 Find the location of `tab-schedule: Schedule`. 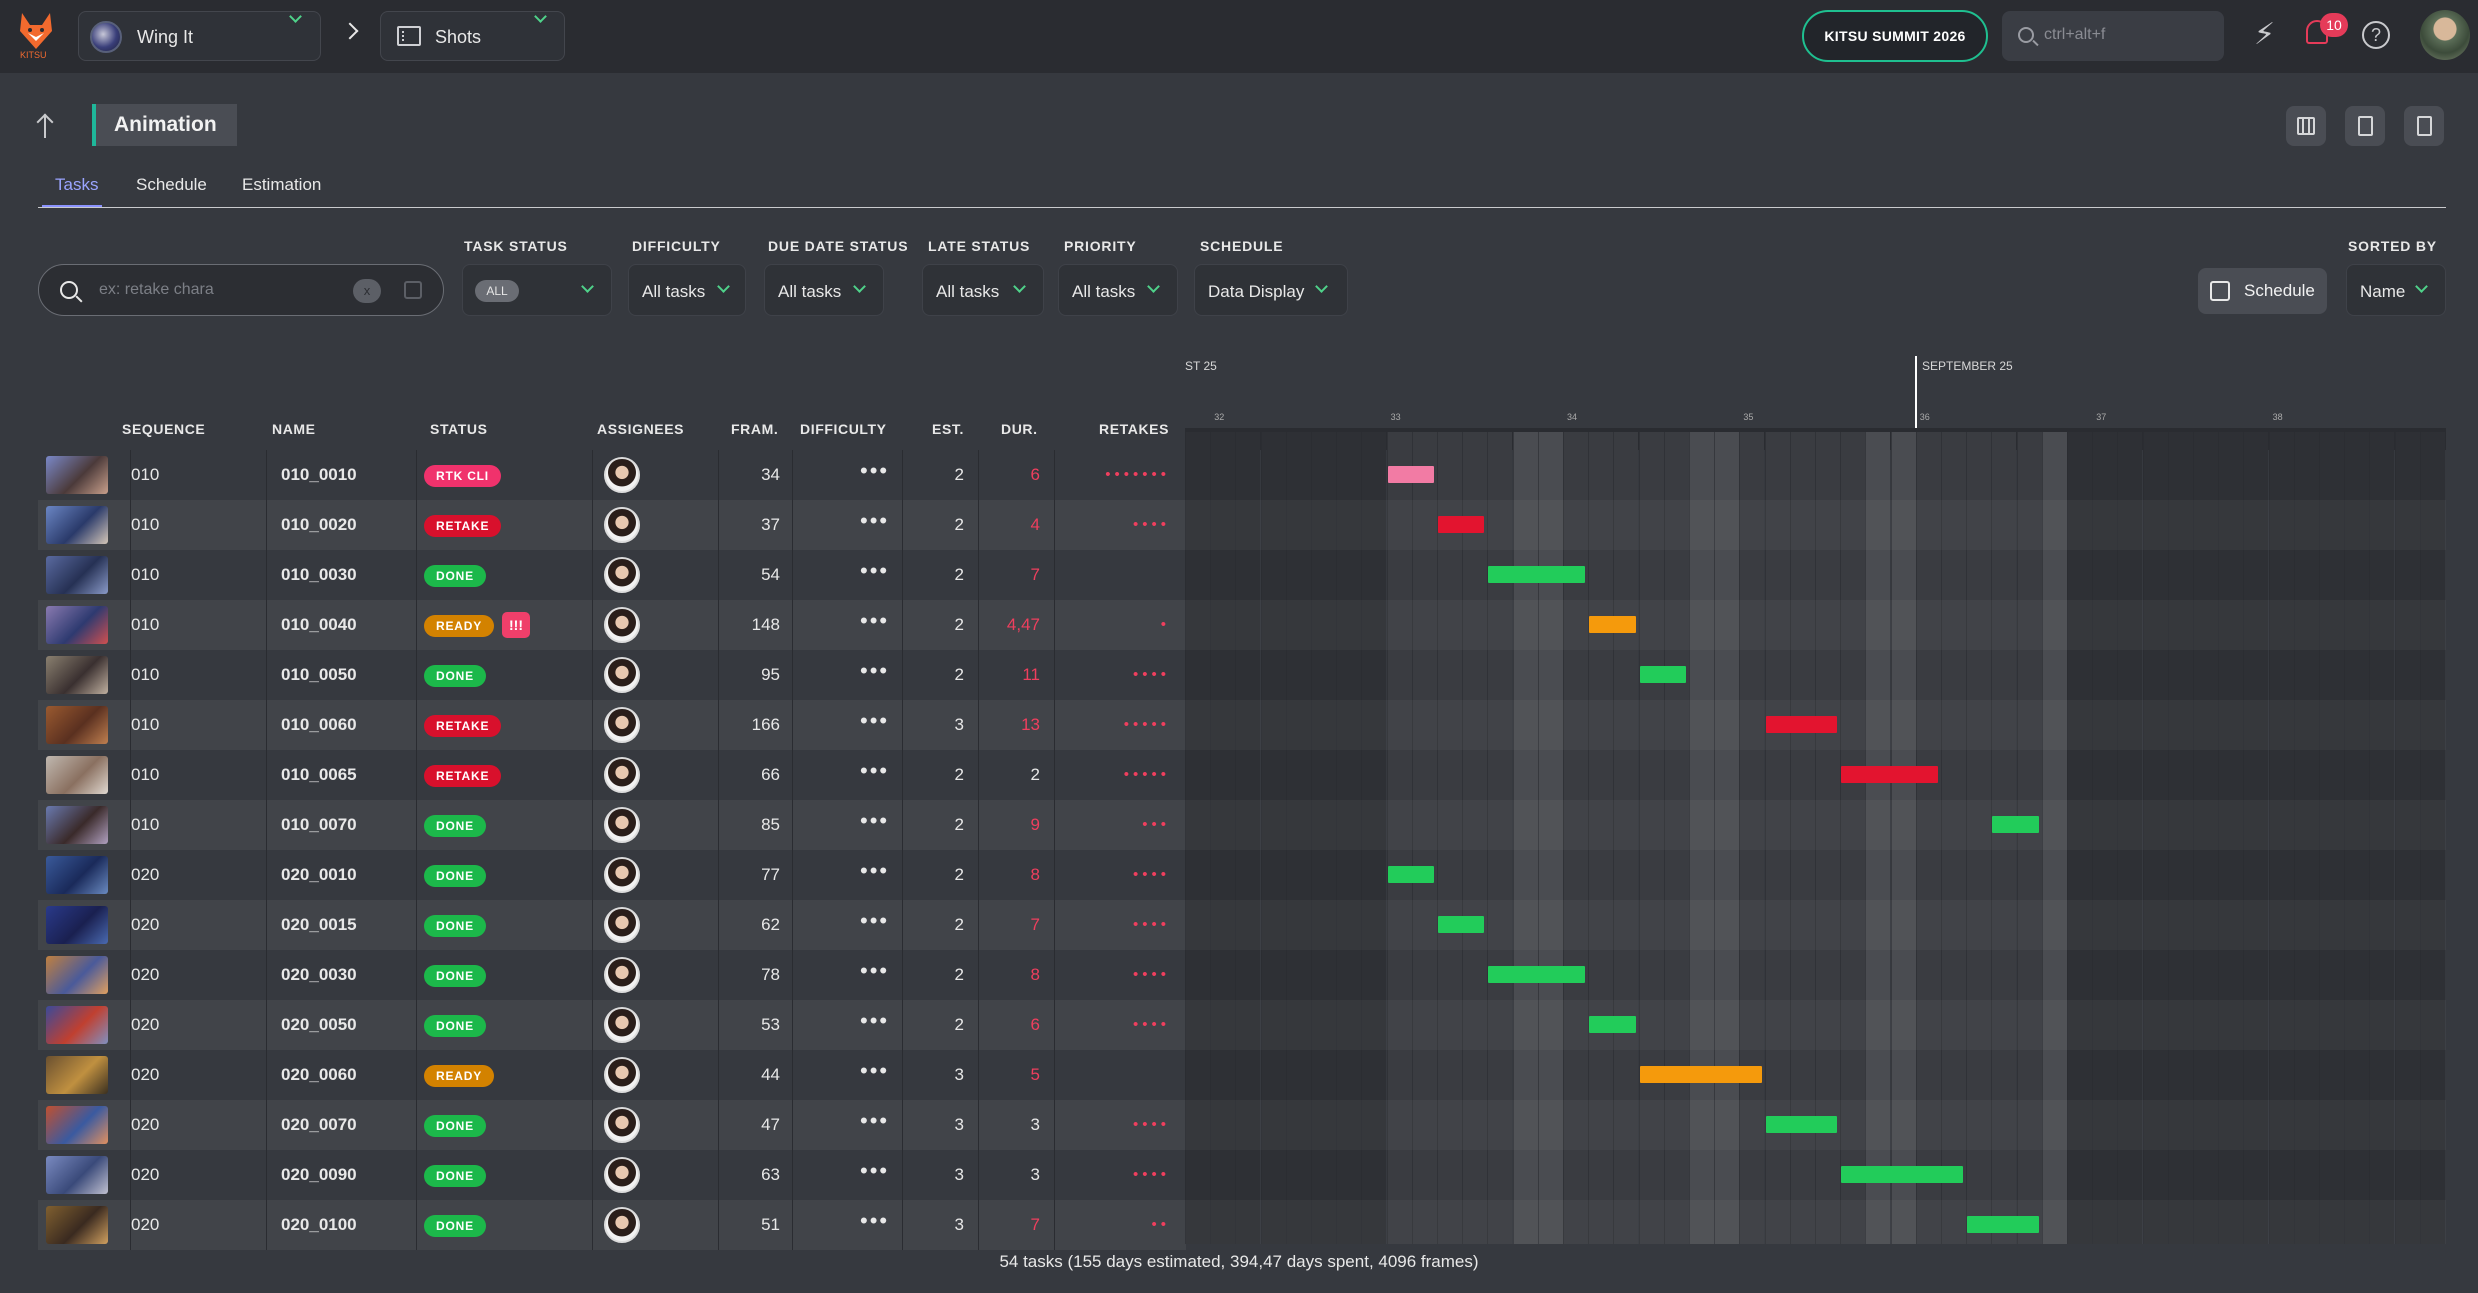

tab-schedule: Schedule is located at coordinates (171, 184).